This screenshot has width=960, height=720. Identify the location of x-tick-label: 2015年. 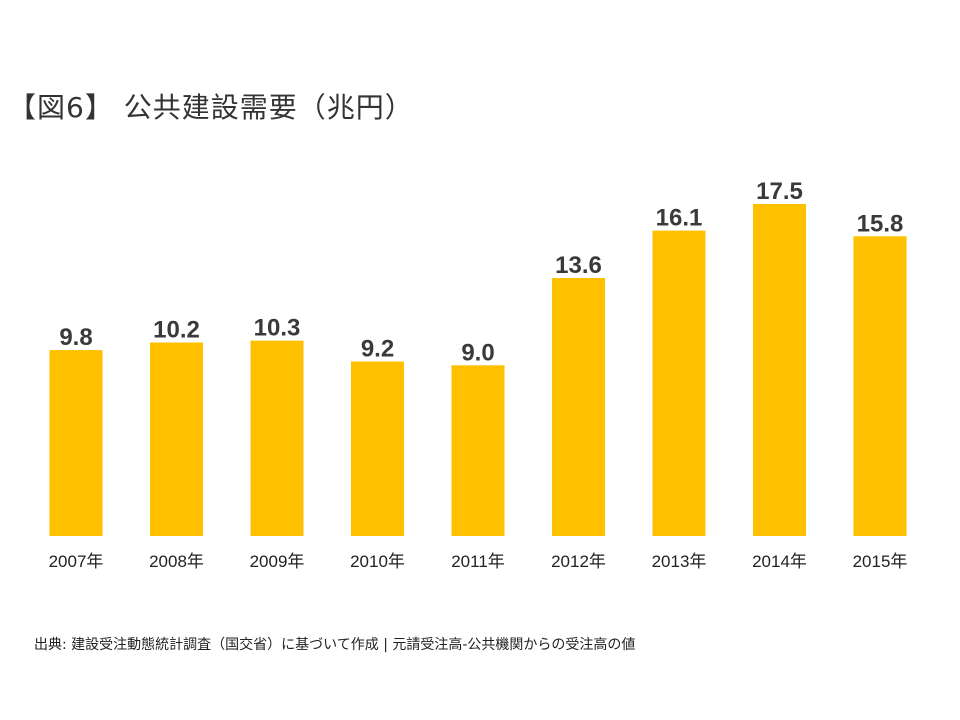
(880, 561).